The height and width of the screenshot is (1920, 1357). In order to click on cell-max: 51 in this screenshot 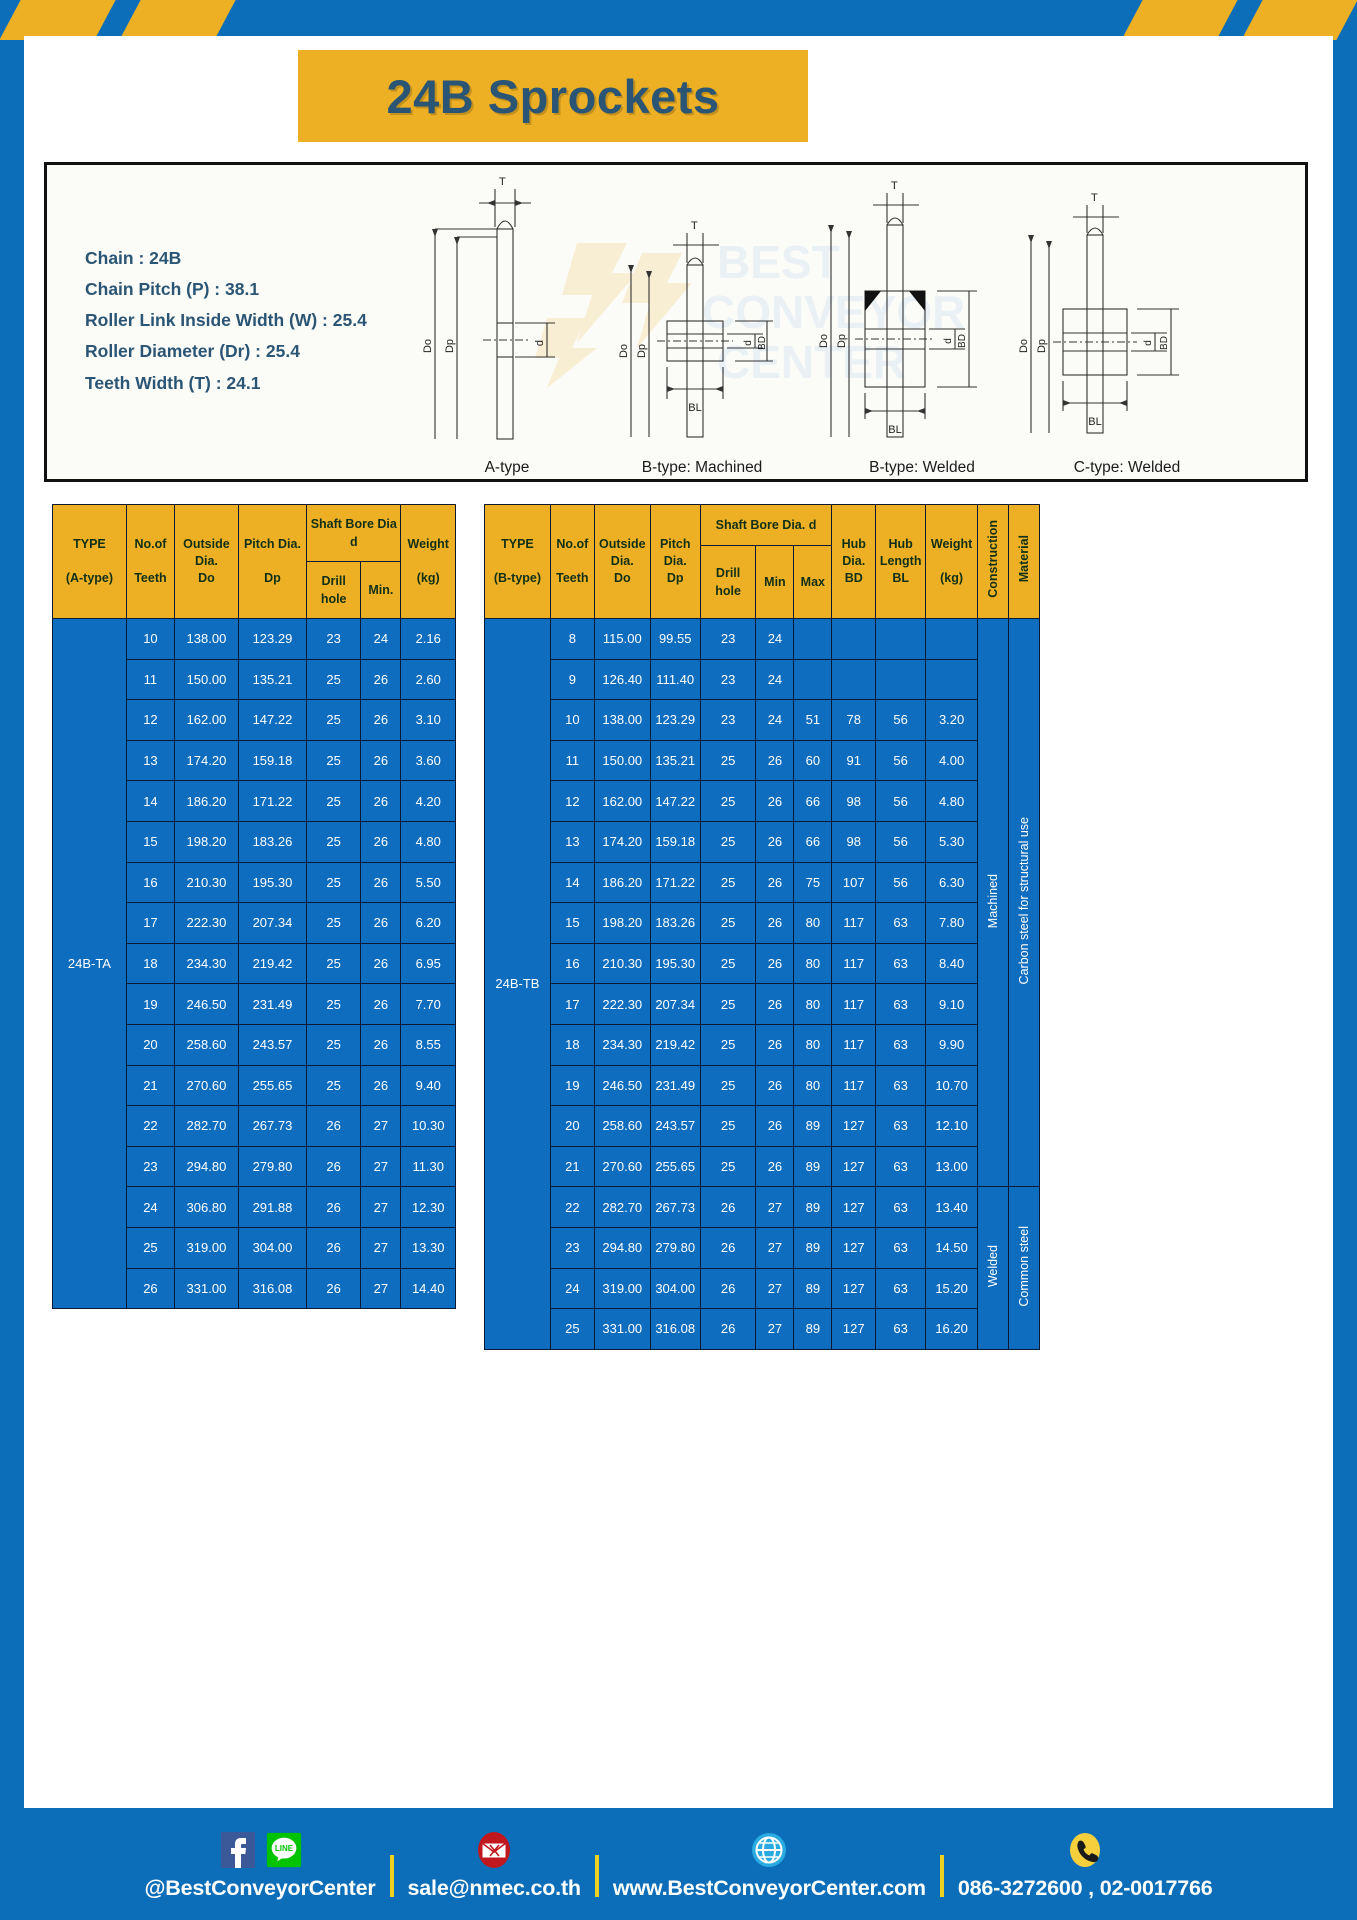, I will do `click(813, 720)`.